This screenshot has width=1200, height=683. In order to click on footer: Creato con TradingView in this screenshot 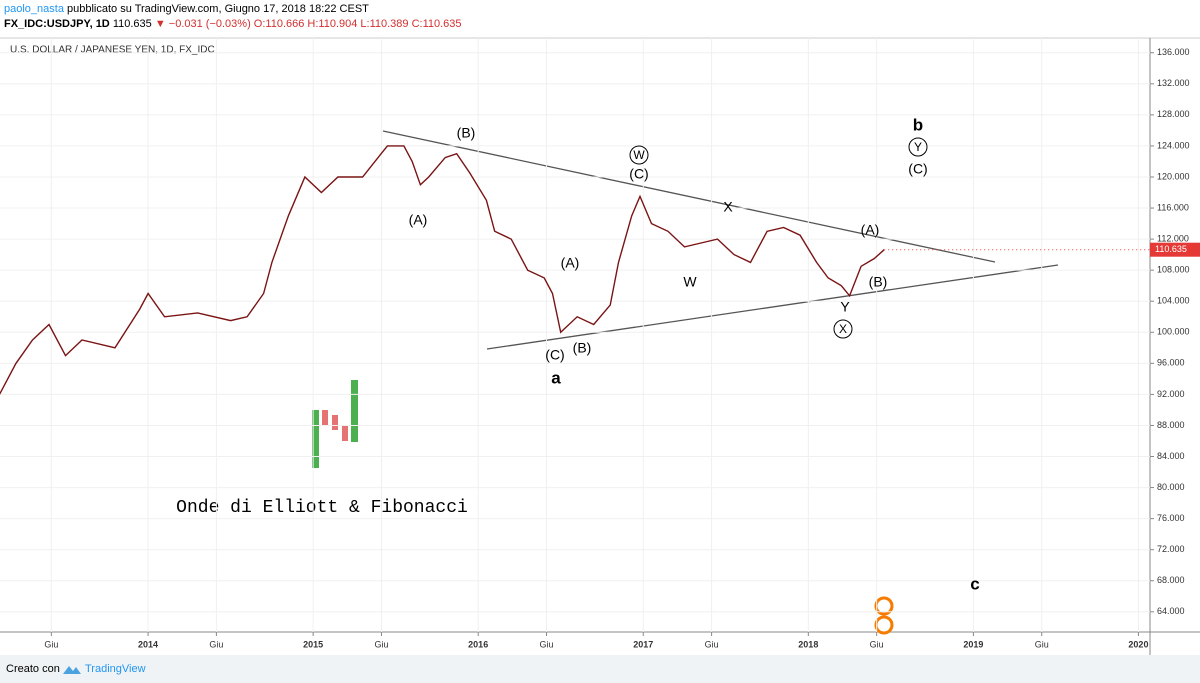, I will do `click(600, 669)`.